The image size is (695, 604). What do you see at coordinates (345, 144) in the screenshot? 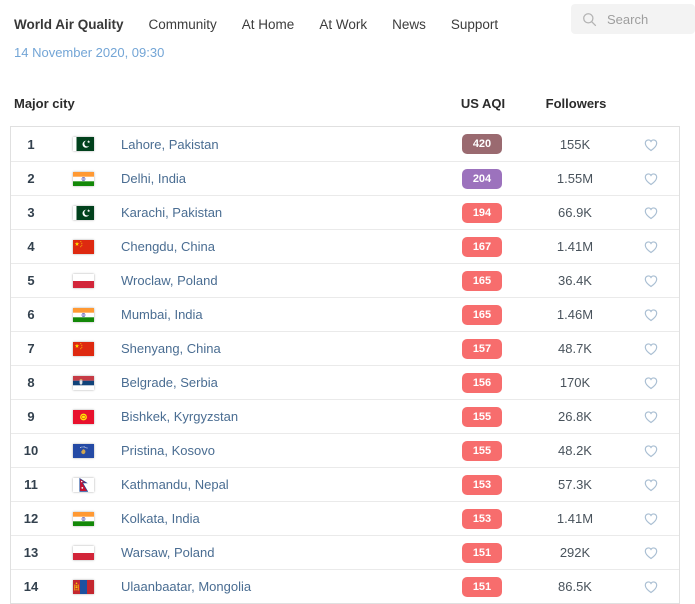
I see `table-row: 1 Lahore, Pakistan 420 155K` at bounding box center [345, 144].